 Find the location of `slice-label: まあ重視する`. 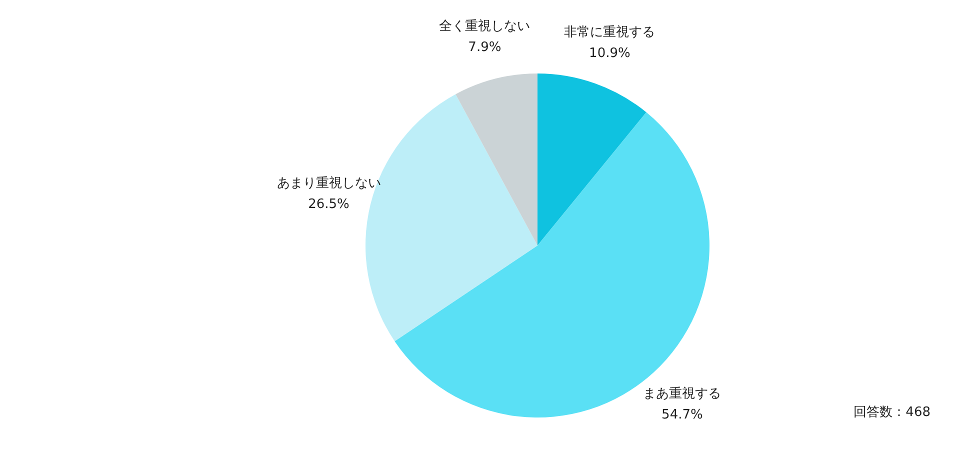

slice-label: まあ重視する is located at coordinates (682, 394).